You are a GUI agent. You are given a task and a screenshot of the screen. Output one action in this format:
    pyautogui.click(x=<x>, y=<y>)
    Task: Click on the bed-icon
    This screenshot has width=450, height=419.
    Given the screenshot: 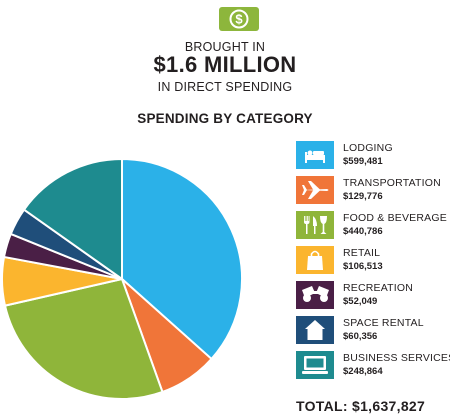 What is the action you would take?
    pyautogui.click(x=315, y=155)
    